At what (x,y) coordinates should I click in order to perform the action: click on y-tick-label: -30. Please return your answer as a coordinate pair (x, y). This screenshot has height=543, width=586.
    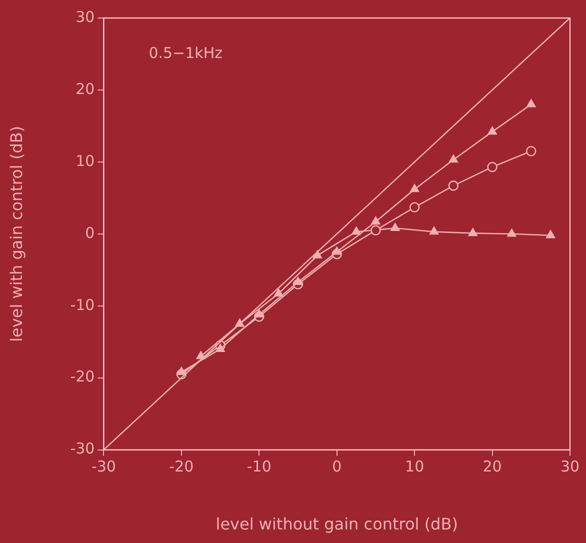
    Looking at the image, I should click on (82, 449).